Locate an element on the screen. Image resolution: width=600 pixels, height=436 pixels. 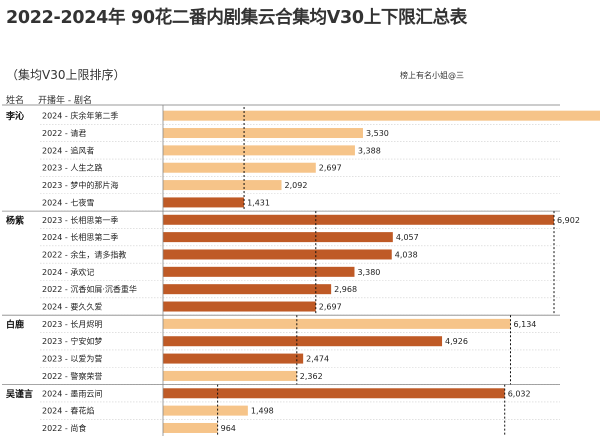
row-label: 2024 - 承欢记 is located at coordinates (68, 272).